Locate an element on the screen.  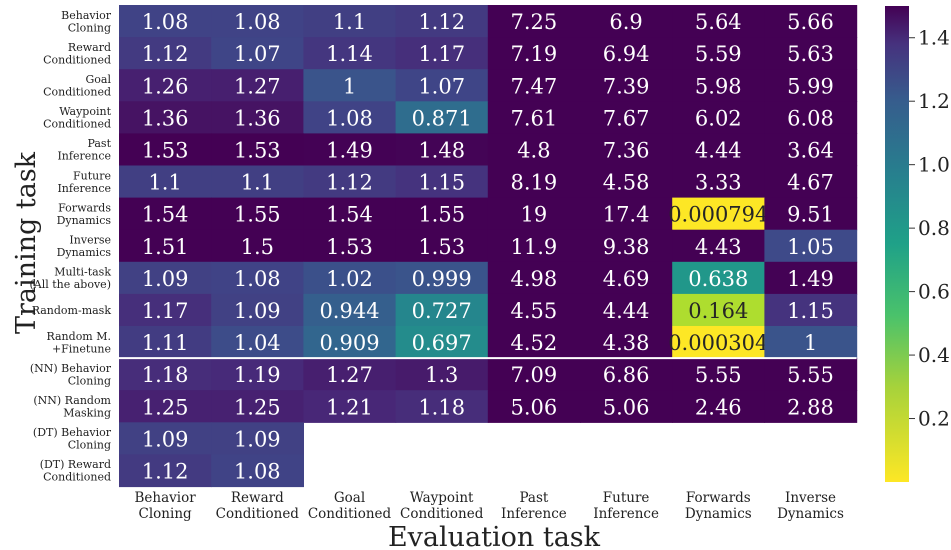
cell-value-label: 1.09 is located at coordinates (165, 439).